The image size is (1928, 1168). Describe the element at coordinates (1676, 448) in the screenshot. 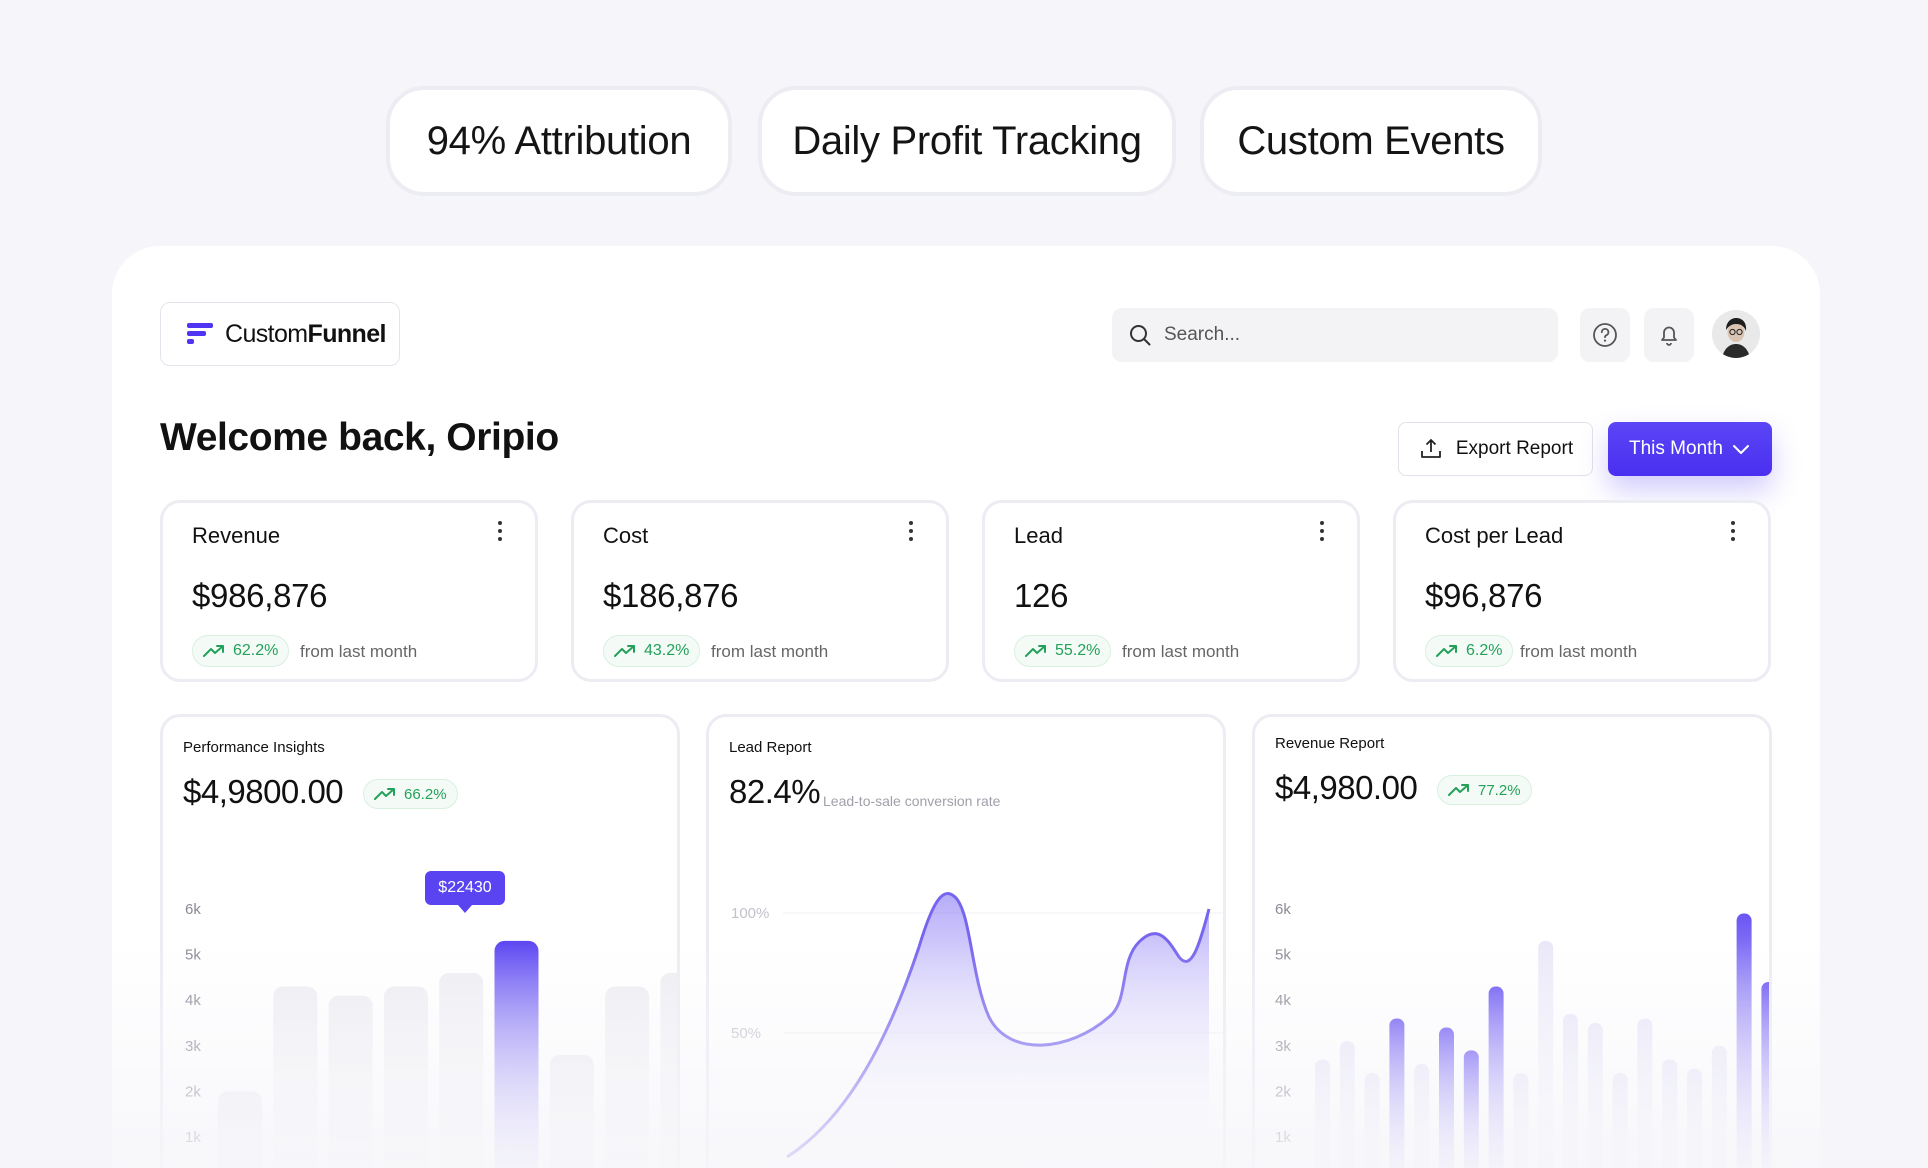

I see `period-label: This Month` at that location.